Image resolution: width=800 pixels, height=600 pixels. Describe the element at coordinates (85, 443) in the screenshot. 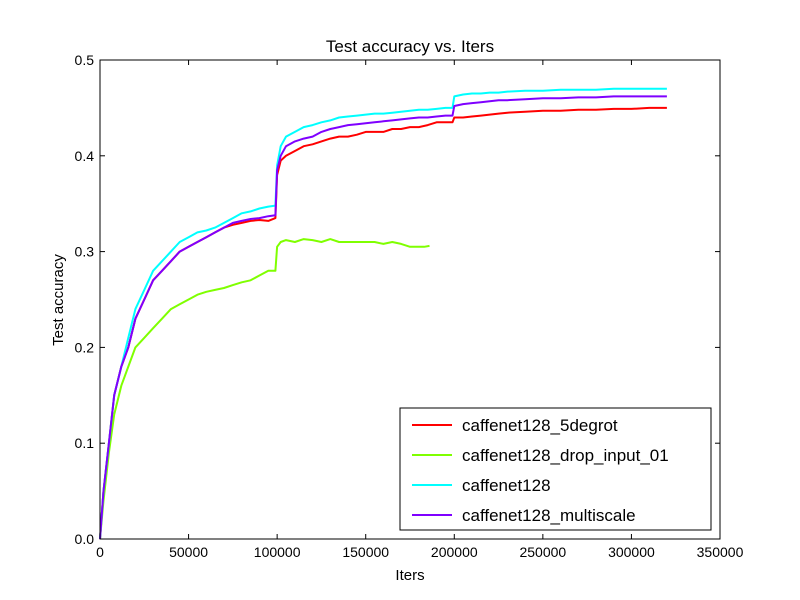

I see `y-tick-label: 0.1` at that location.